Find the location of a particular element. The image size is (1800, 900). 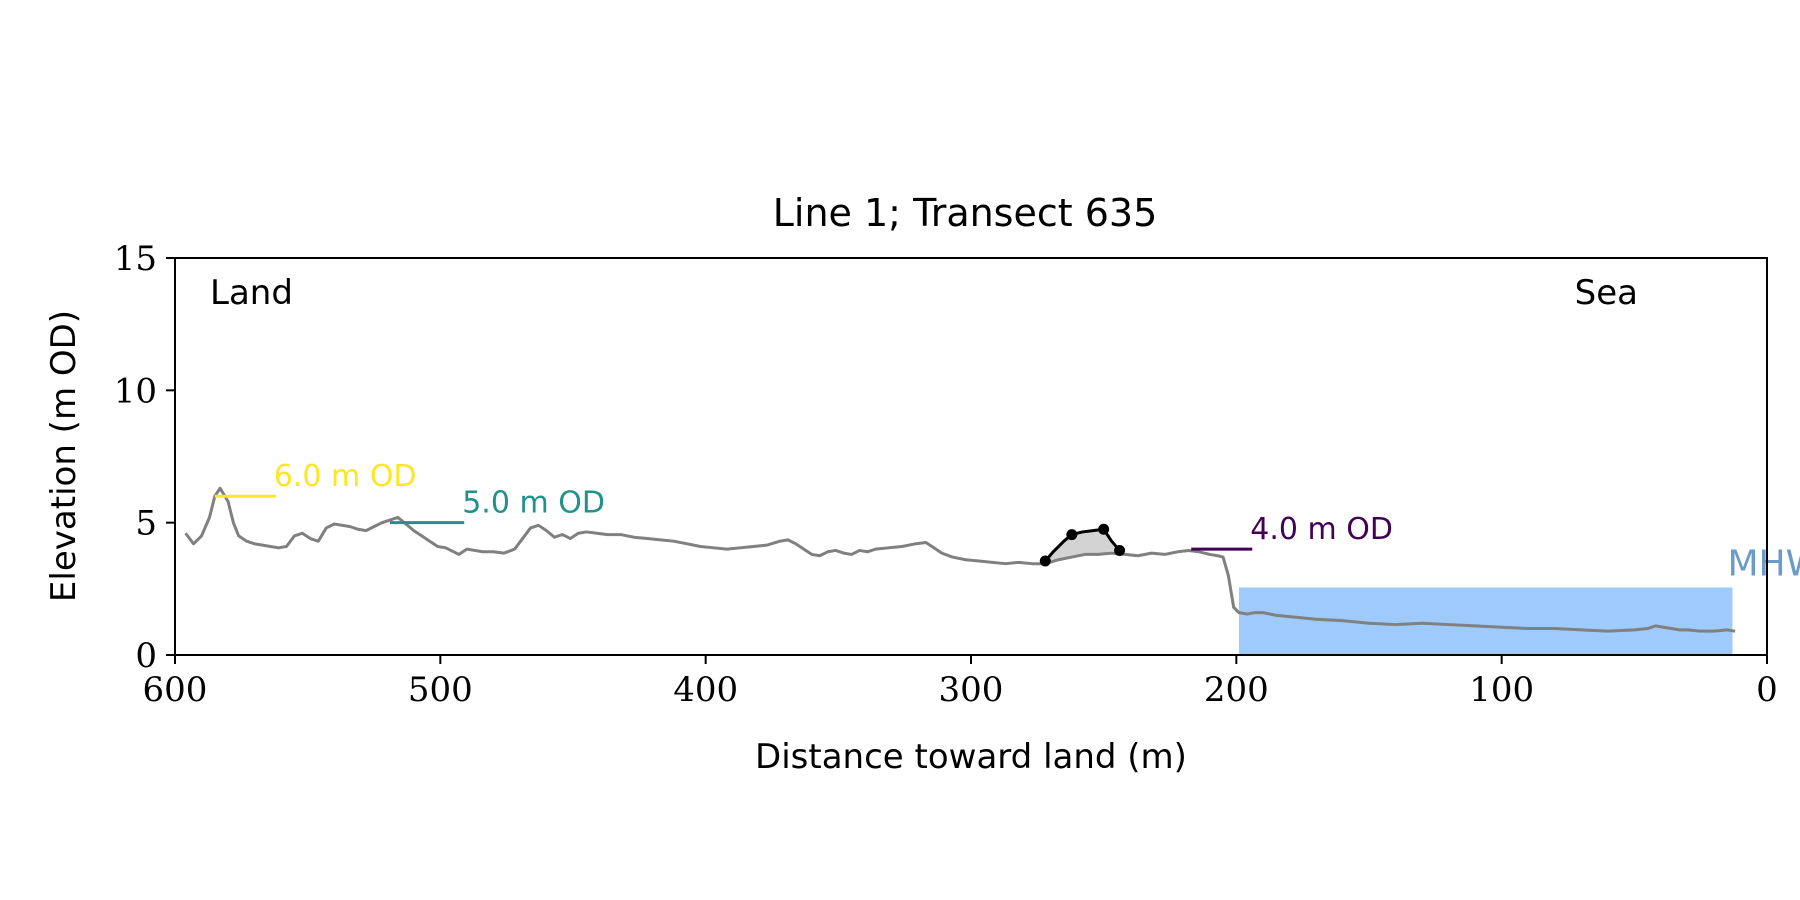

contour-label: 6.0 m OD is located at coordinates (345, 476).